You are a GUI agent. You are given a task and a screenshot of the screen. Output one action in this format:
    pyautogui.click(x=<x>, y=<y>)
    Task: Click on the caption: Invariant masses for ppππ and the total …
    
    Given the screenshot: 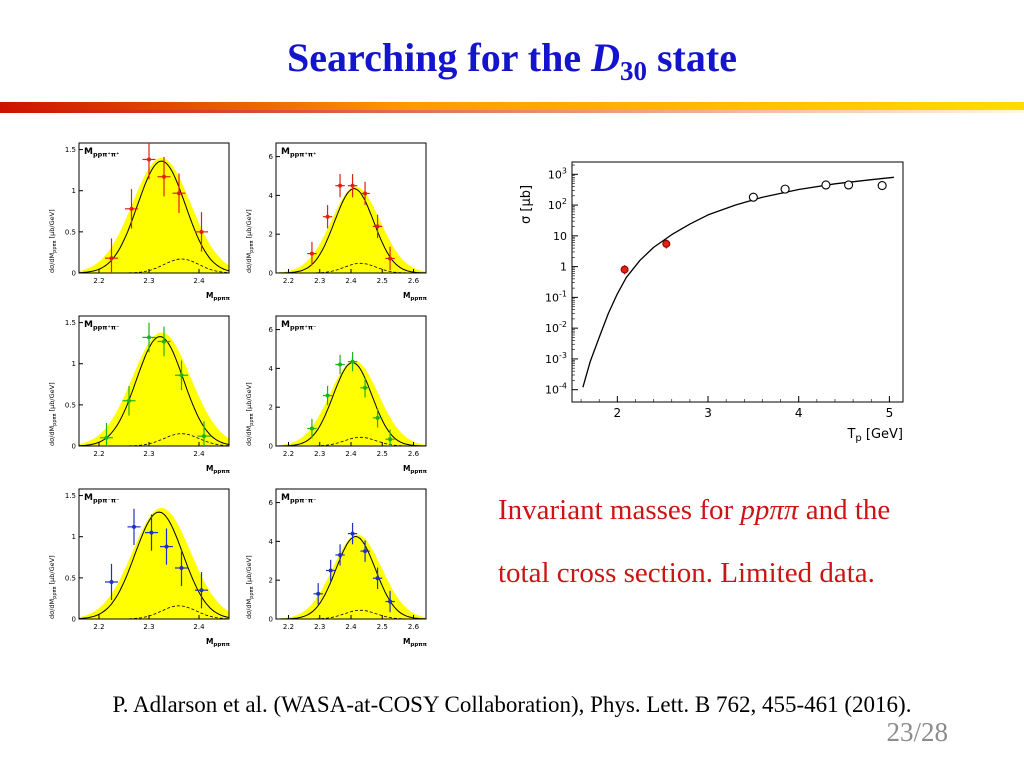 What is the action you would take?
    pyautogui.click(x=743, y=557)
    